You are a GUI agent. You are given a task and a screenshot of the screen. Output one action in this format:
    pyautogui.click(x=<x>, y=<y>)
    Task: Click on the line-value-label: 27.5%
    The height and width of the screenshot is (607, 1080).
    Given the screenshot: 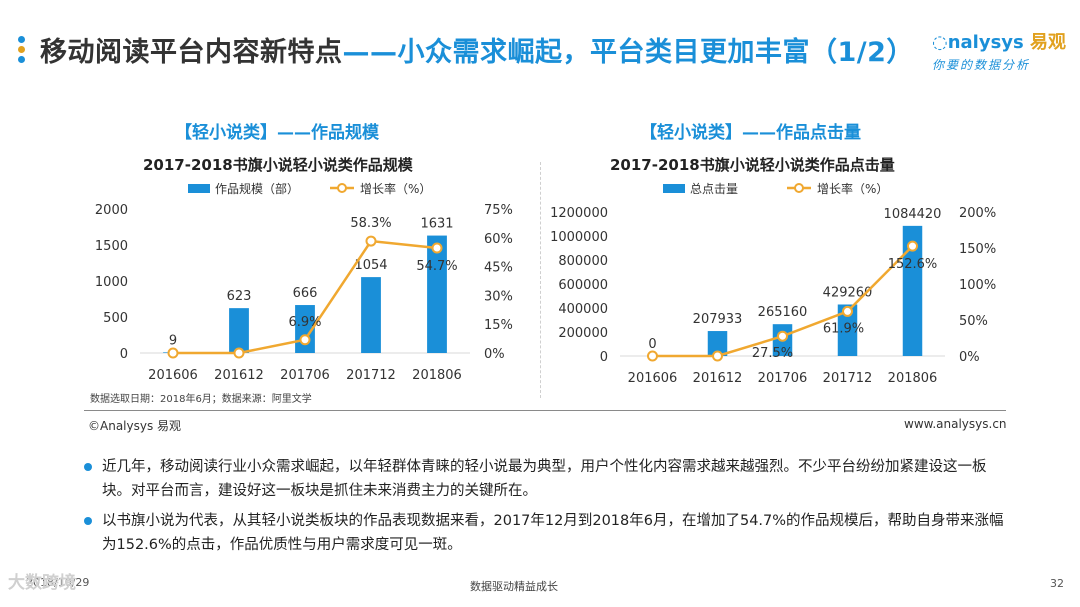 What is the action you would take?
    pyautogui.click(x=772, y=353)
    